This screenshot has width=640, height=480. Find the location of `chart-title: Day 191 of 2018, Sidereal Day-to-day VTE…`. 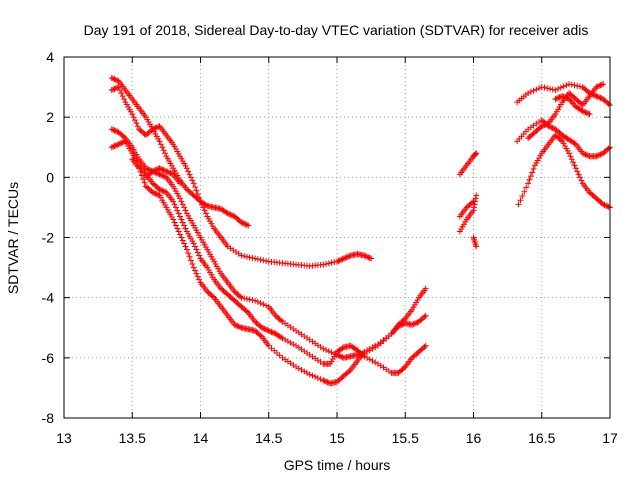

chart-title: Day 191 of 2018, Sidereal Day-to-day VTE… is located at coordinates (336, 30).